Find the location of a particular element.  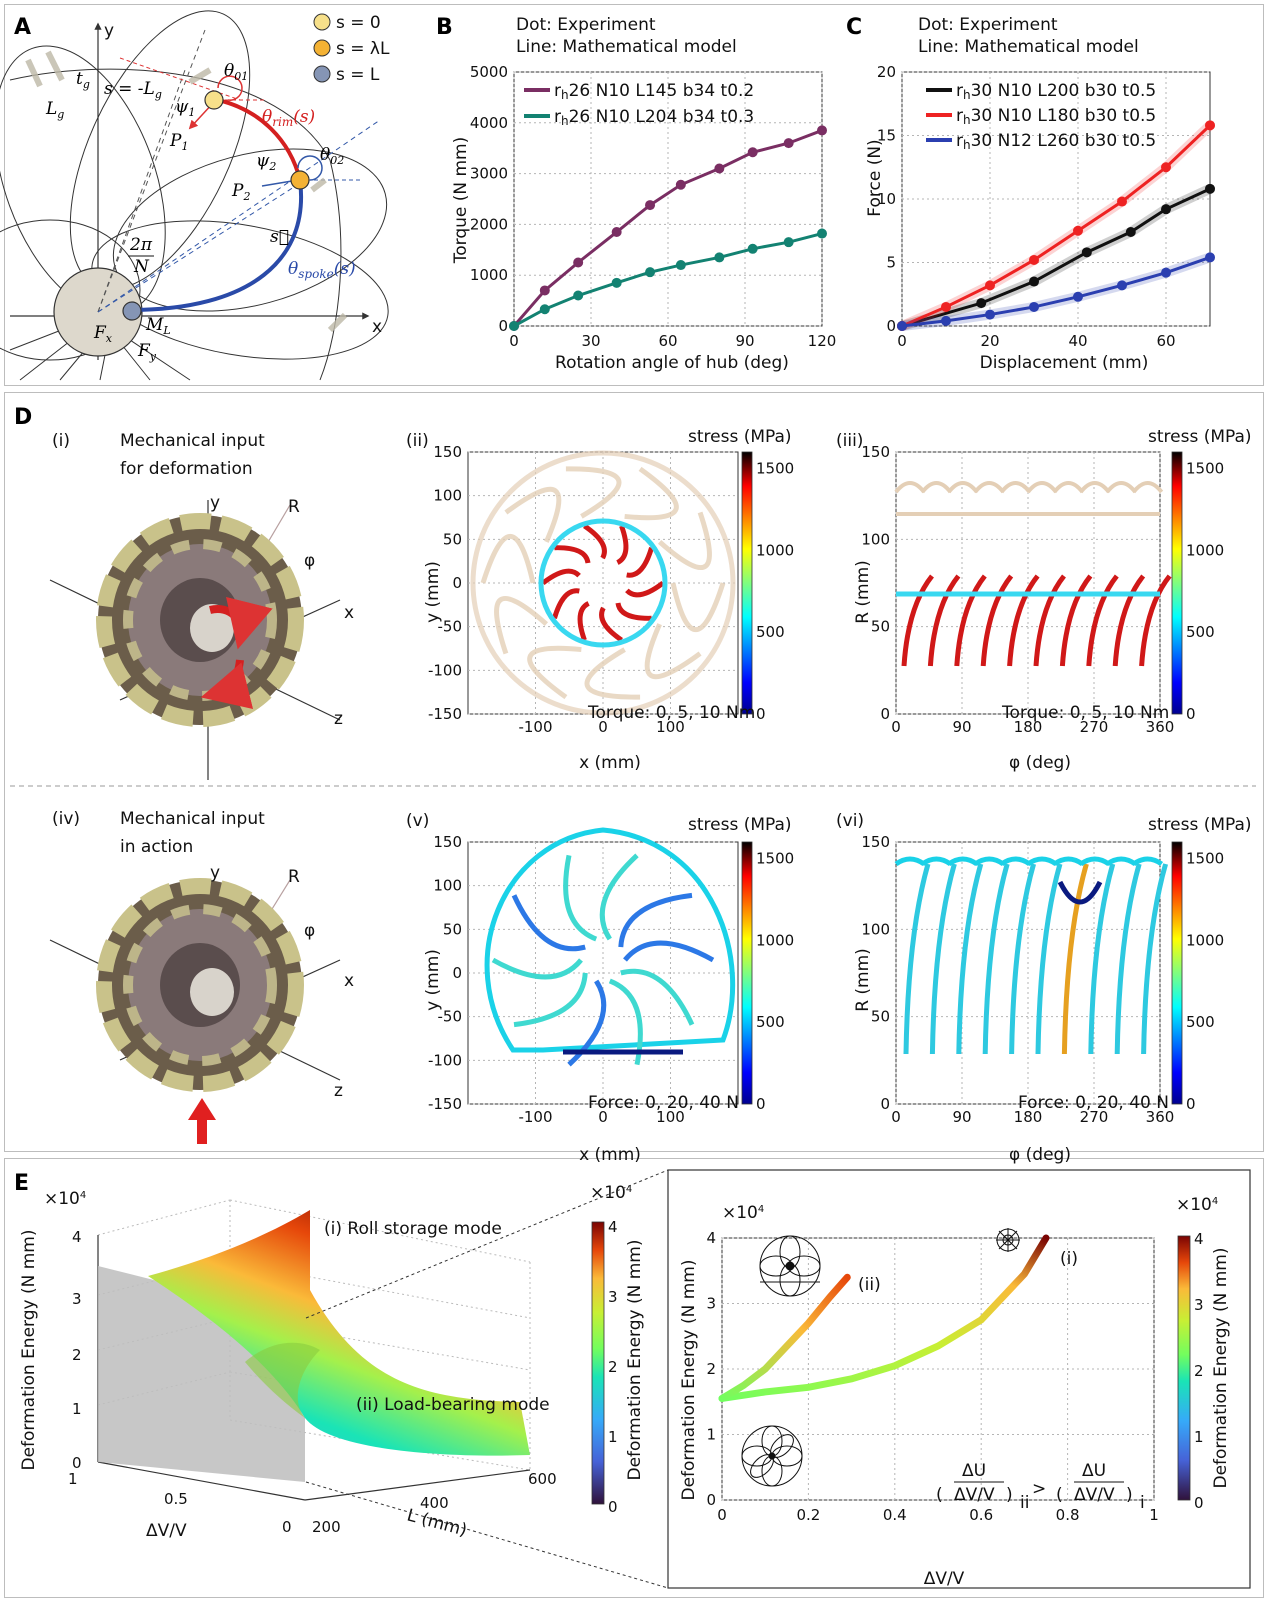

svg-text: 400 is located at coordinates (434, 1503).